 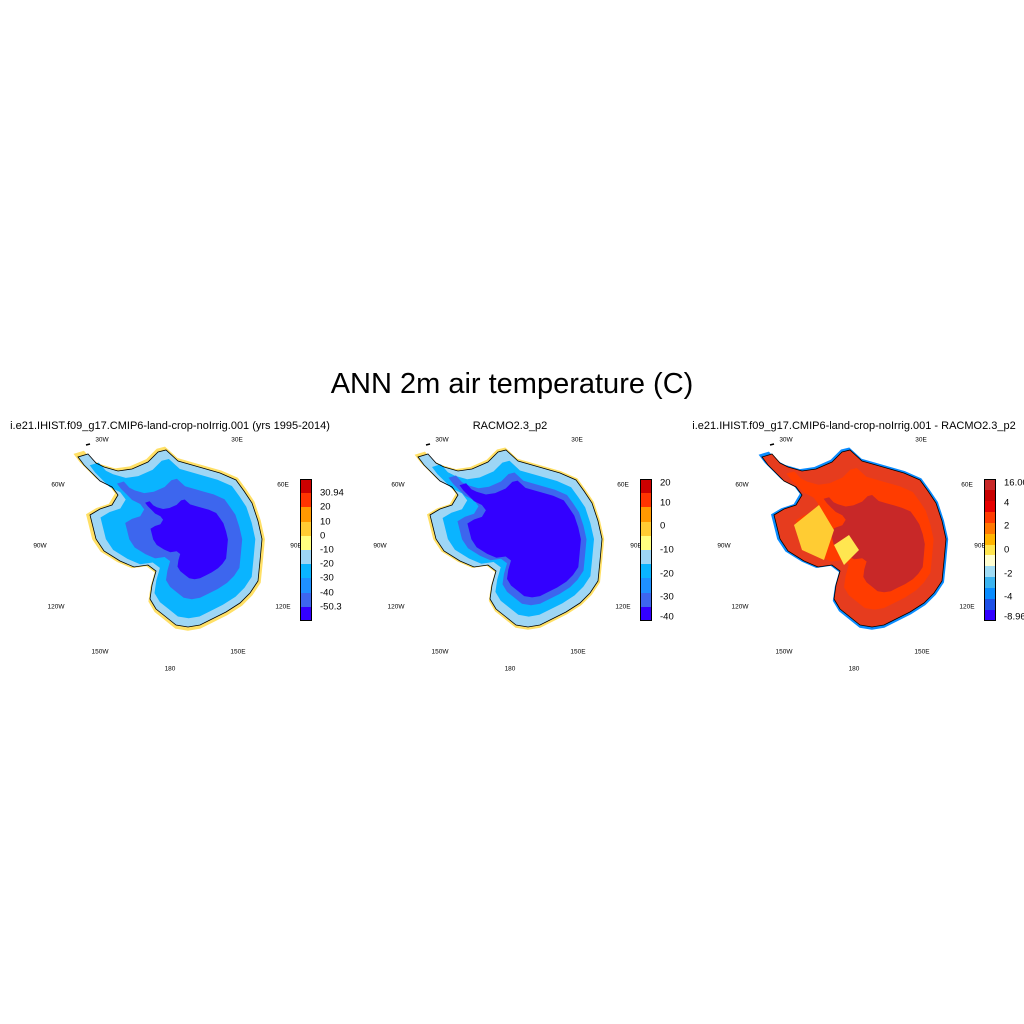 What do you see at coordinates (814, 532) in the screenshot?
I see `diff-low-patch` at bounding box center [814, 532].